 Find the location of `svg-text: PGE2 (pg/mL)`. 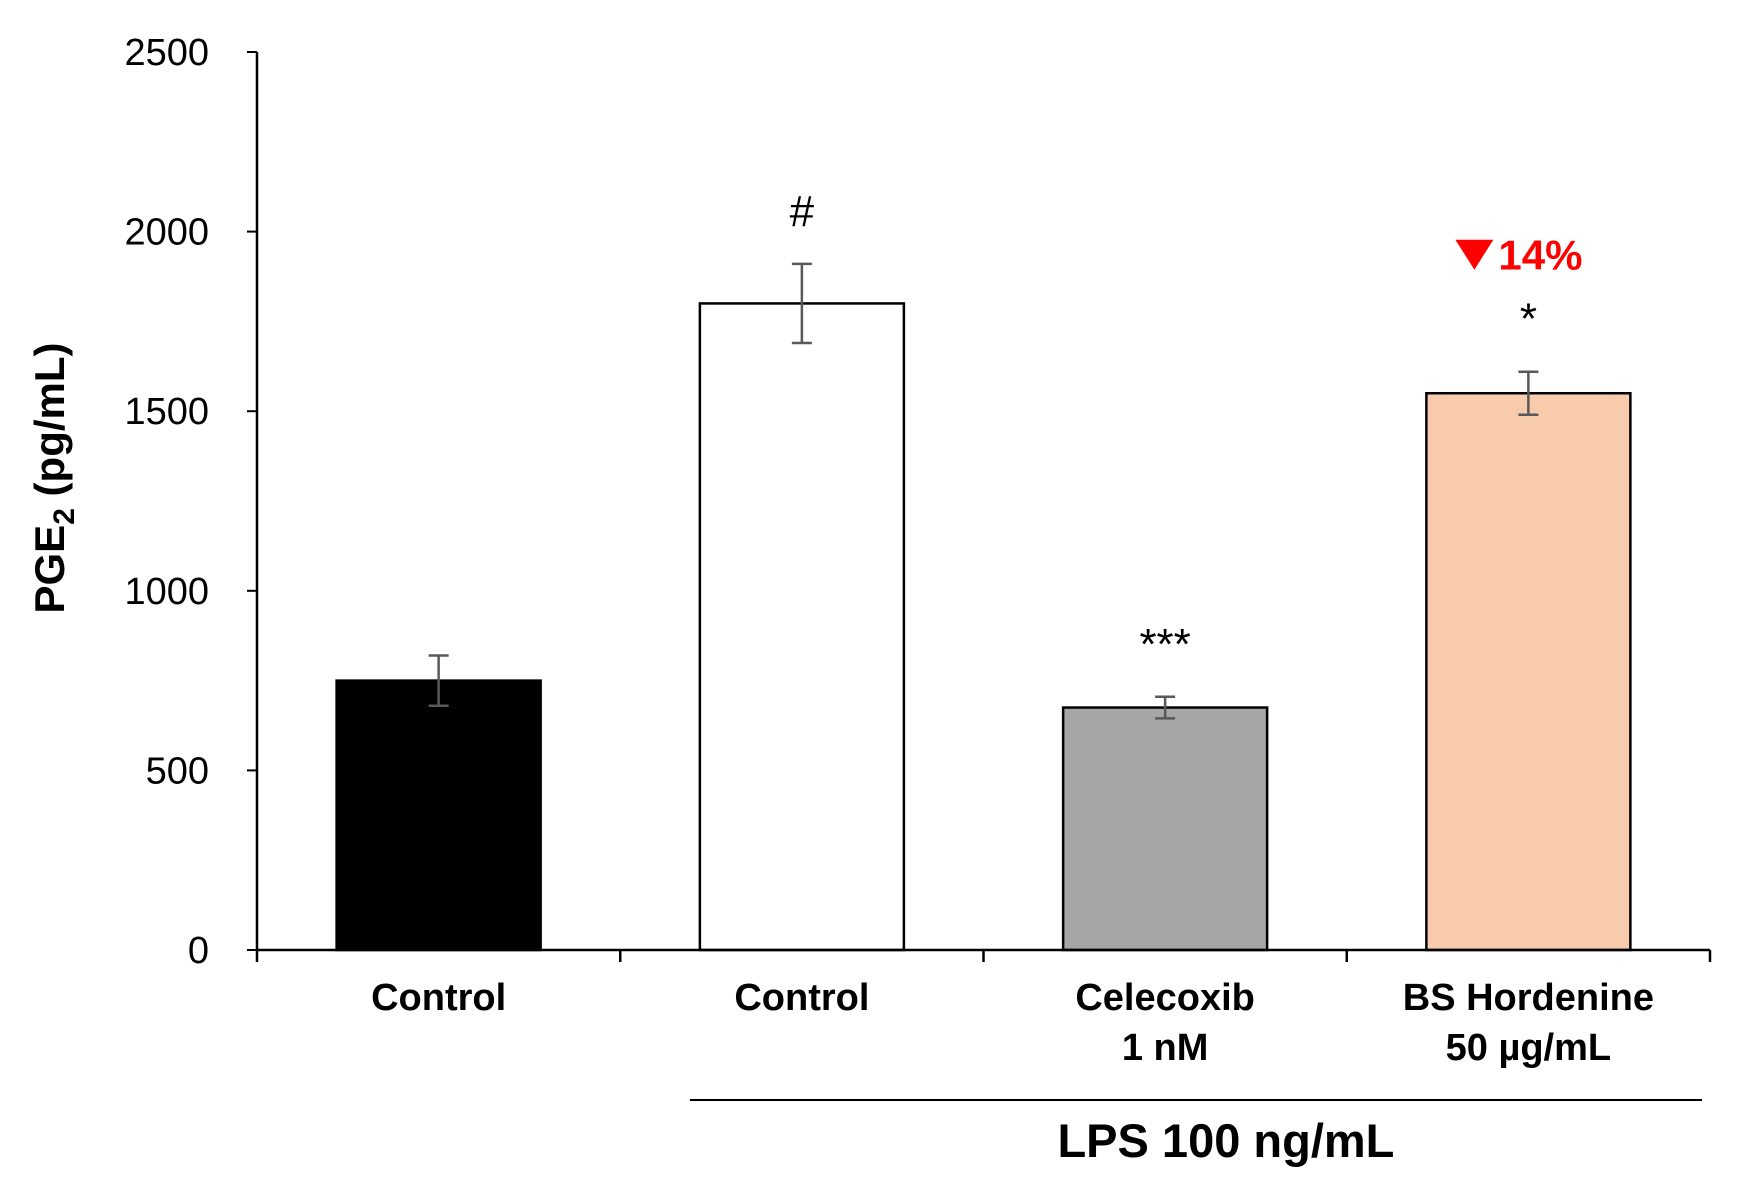

svg-text: PGE2 (pg/mL) is located at coordinates (53, 477).